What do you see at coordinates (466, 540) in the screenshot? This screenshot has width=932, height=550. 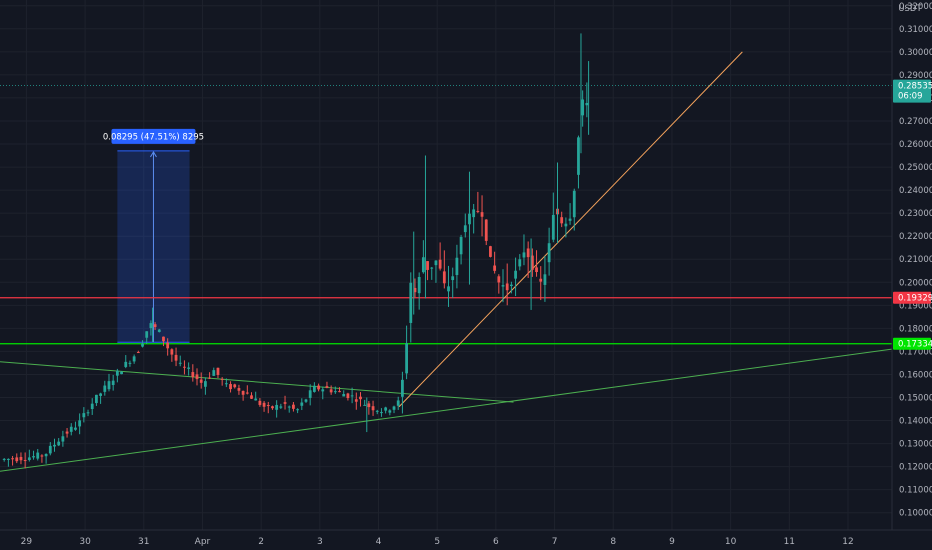 I see `time-axis-panel` at bounding box center [466, 540].